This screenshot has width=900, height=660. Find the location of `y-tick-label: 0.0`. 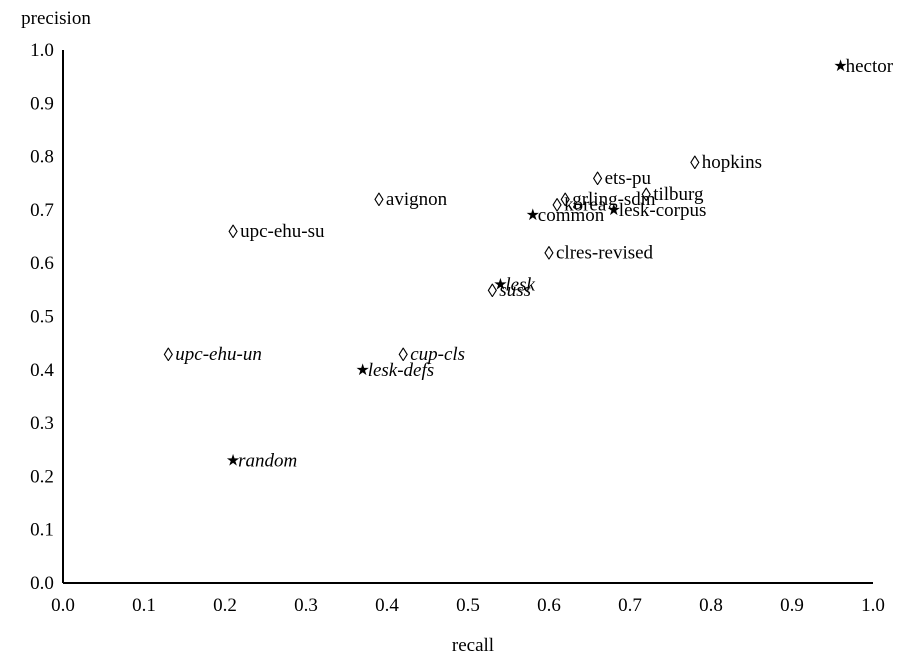

y-tick-label: 0.0 is located at coordinates (42, 583).